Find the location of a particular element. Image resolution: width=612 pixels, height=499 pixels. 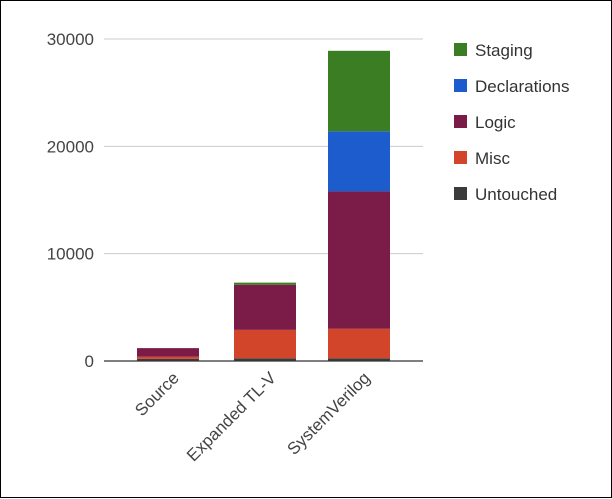

y-tick-label: 30000 is located at coordinates (70, 39).